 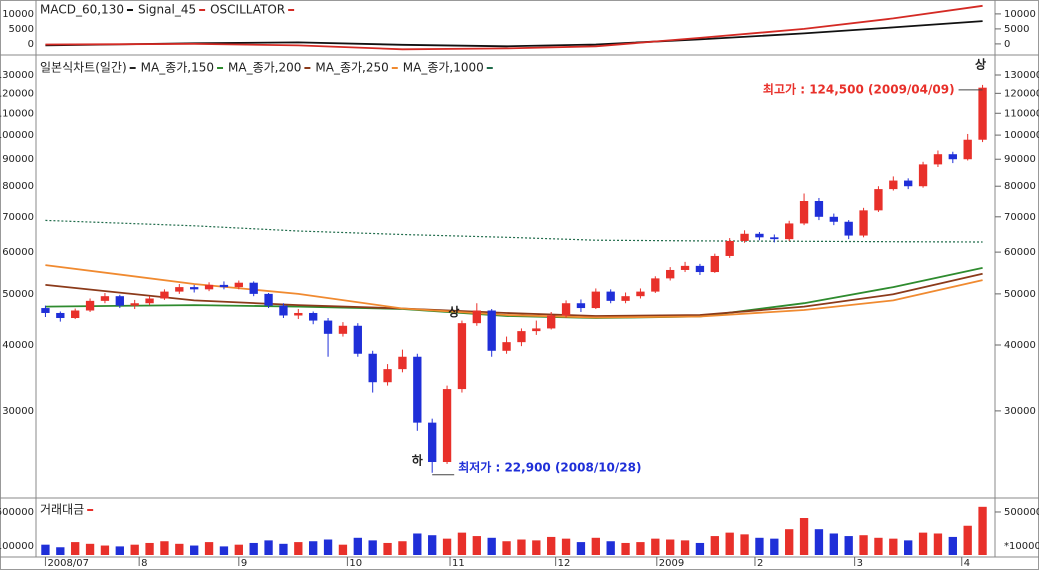 I want to click on legend-label: MA_종가,150, so click(x=177, y=68).